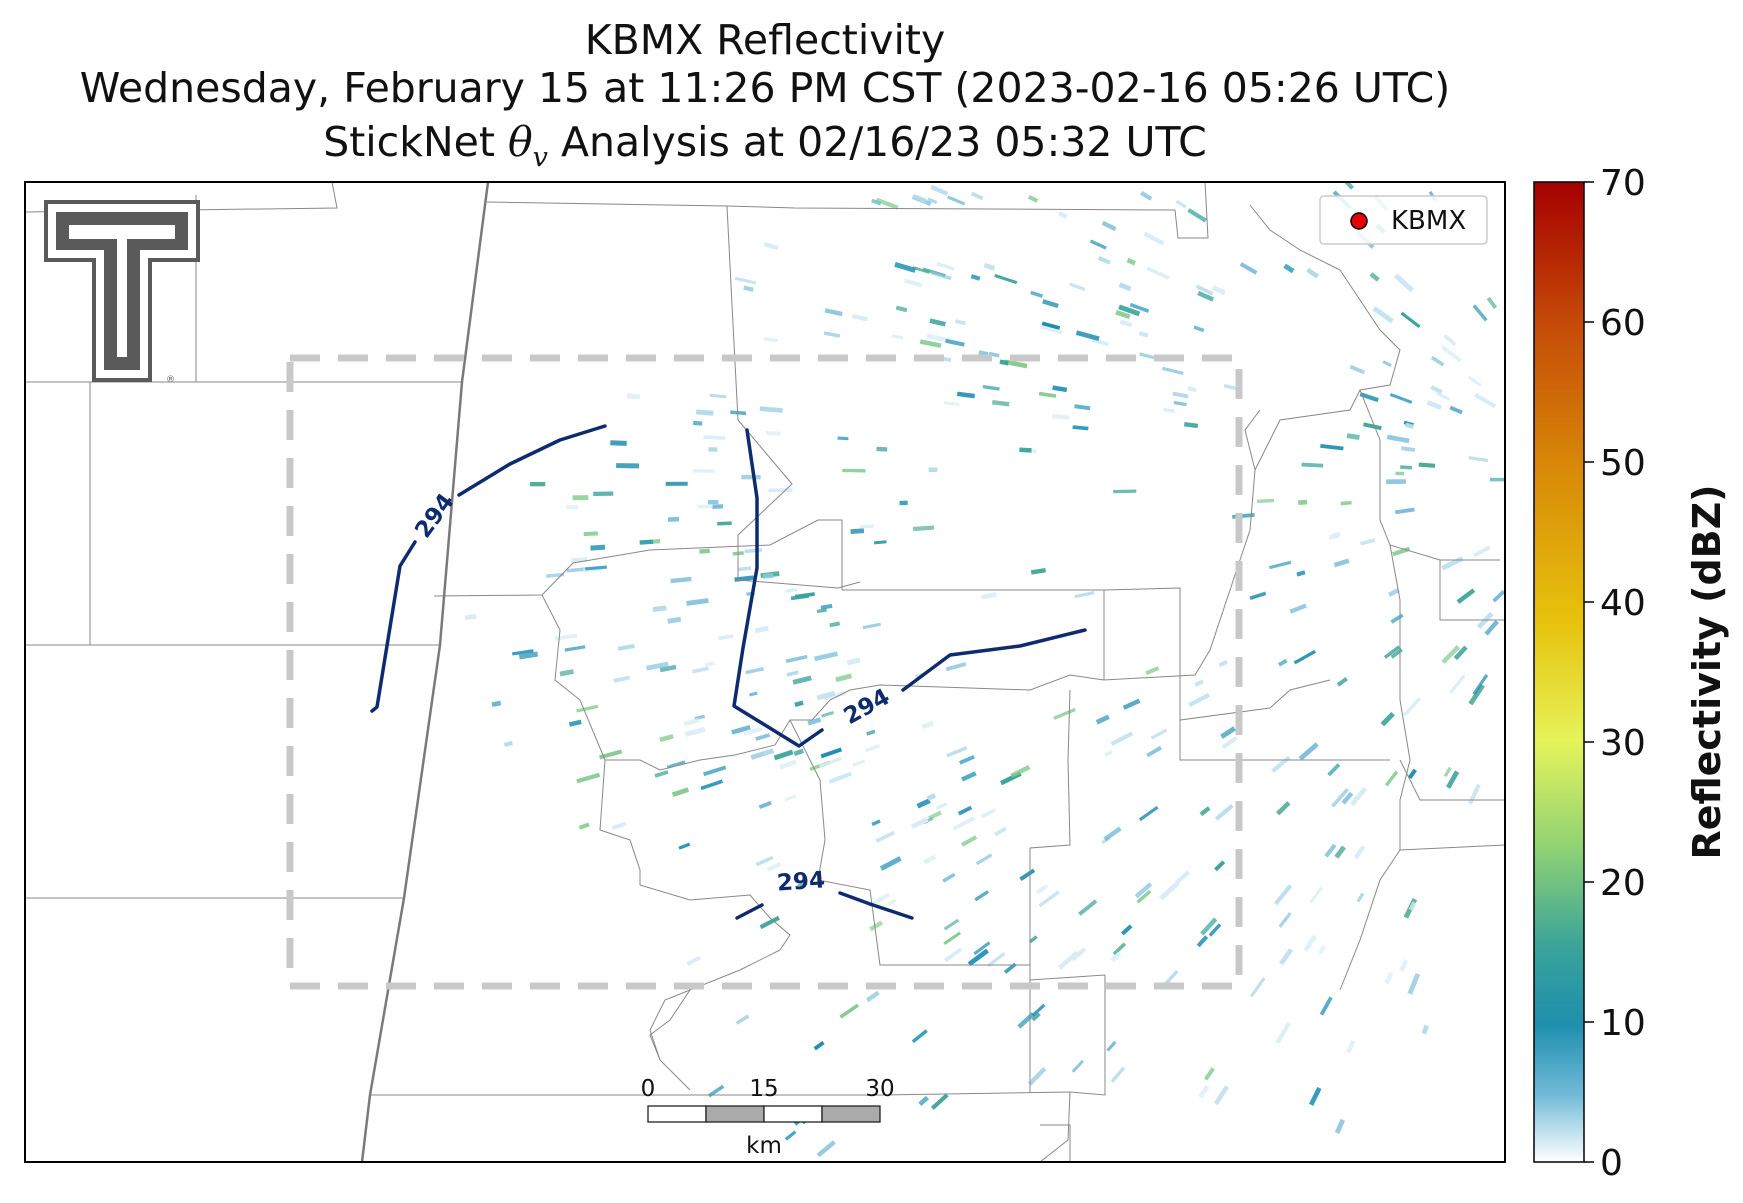 Image resolution: width=1743 pixels, height=1203 pixels. I want to click on colorbar-tick-label-20: 20, so click(1623, 883).